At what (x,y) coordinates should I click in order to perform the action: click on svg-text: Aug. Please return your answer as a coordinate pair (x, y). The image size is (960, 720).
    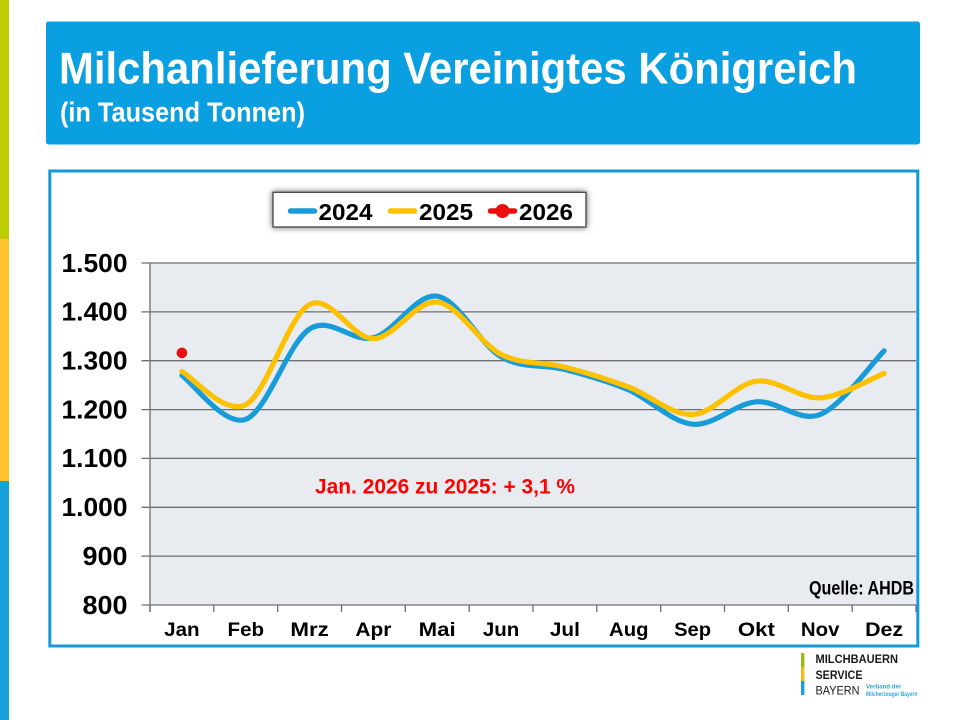
    Looking at the image, I should click on (629, 630).